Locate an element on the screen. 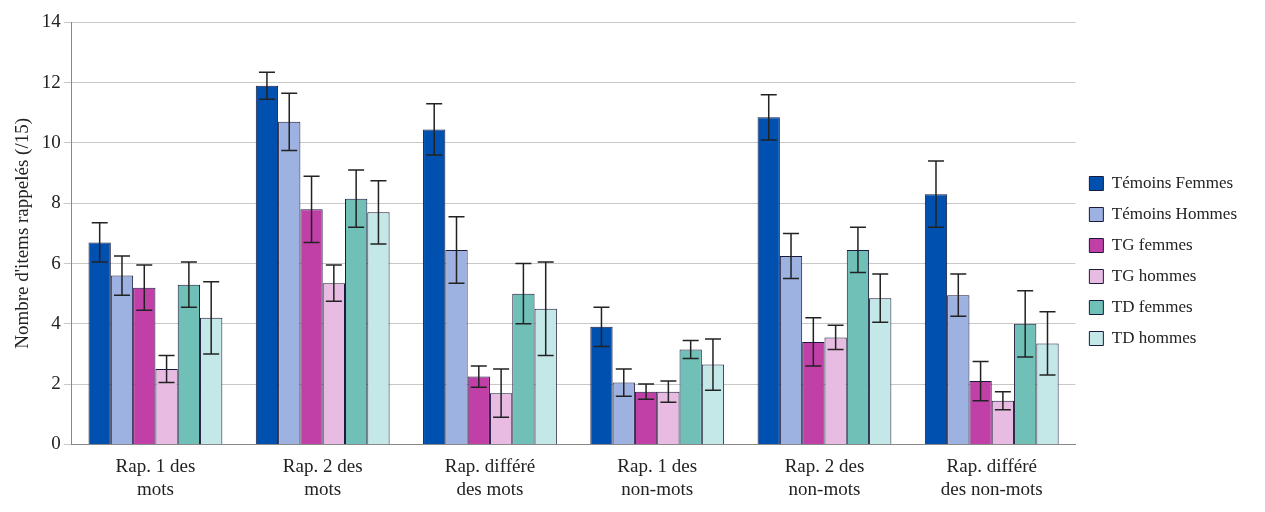 This screenshot has width=1265, height=512. legend-label: TD femmes is located at coordinates (1152, 306).